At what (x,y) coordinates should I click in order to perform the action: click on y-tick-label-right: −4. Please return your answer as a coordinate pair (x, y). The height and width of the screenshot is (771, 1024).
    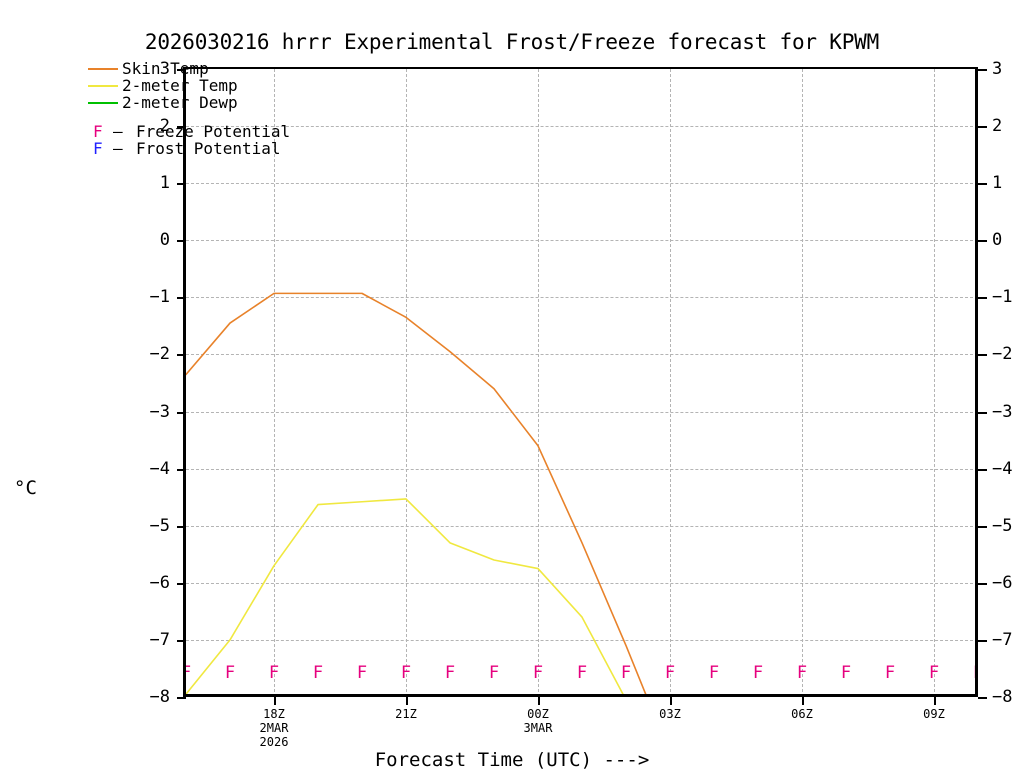
    Looking at the image, I should click on (1002, 468).